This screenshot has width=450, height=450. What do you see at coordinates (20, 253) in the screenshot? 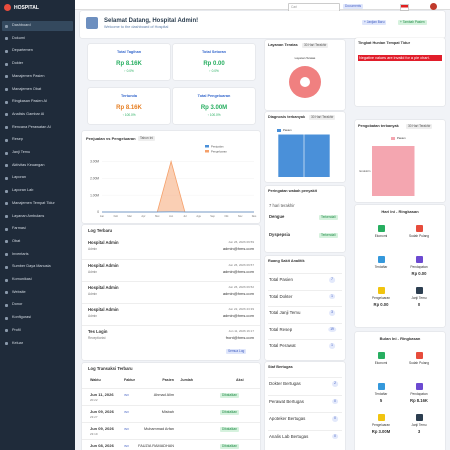
I see `menu-label: Inventaris` at bounding box center [20, 253].